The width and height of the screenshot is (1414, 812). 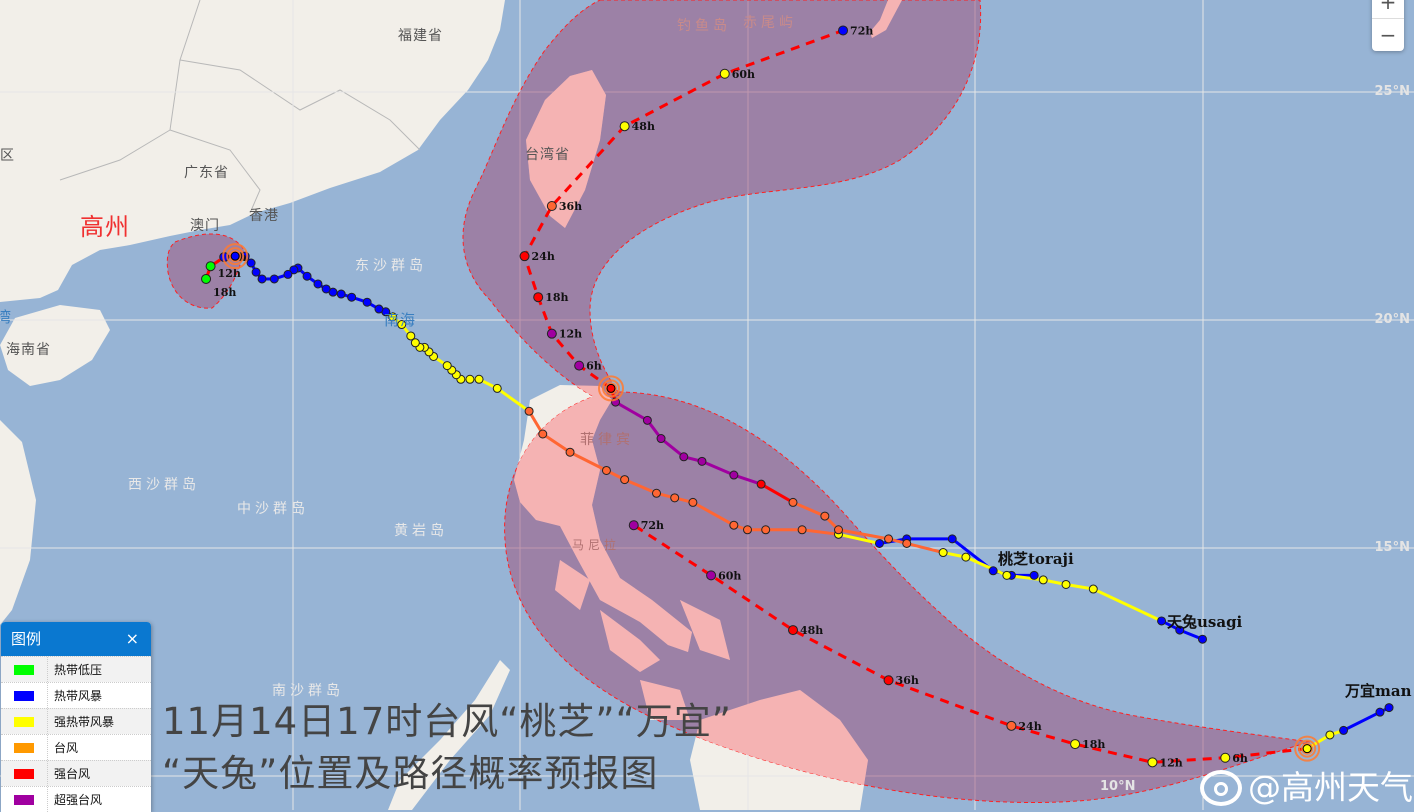 I want to click on place-label-qu: 区, so click(x=7, y=156).